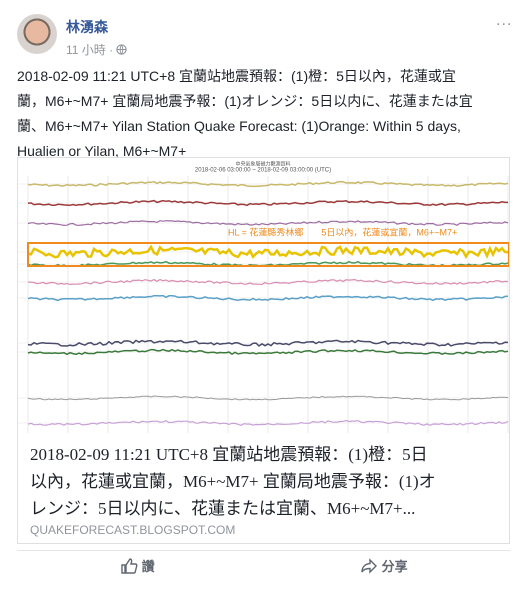  Describe the element at coordinates (102, 151) in the screenshot. I see `post-line: Hualien or Yilan, M6+~M7+` at that location.